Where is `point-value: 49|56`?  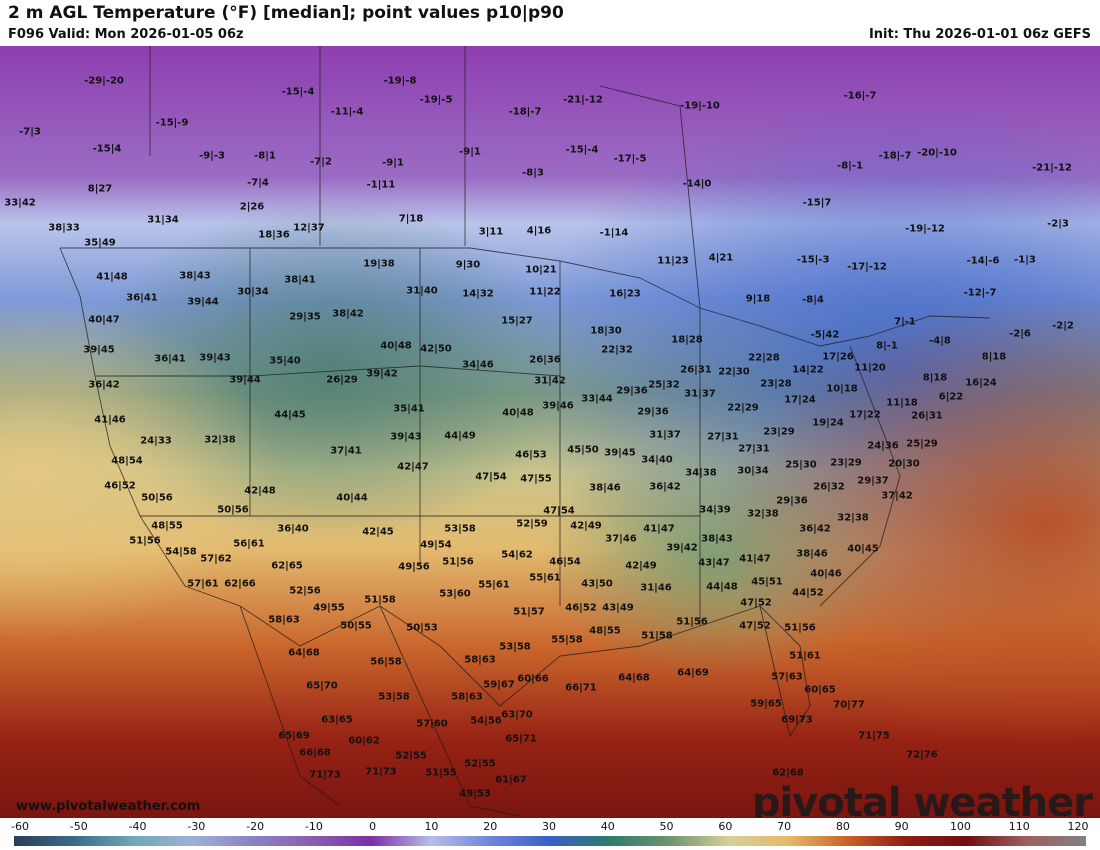 point-value: 49|56 is located at coordinates (414, 567).